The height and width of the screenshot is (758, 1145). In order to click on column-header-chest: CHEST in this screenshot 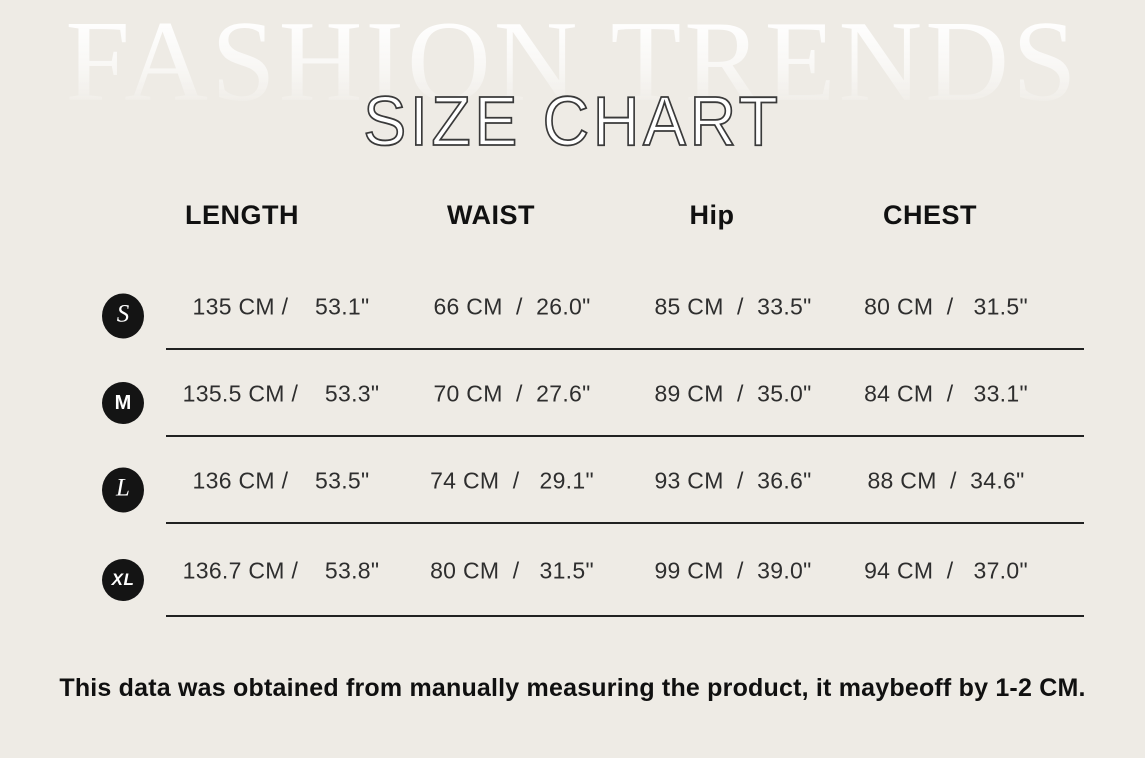, I will do `click(930, 214)`.